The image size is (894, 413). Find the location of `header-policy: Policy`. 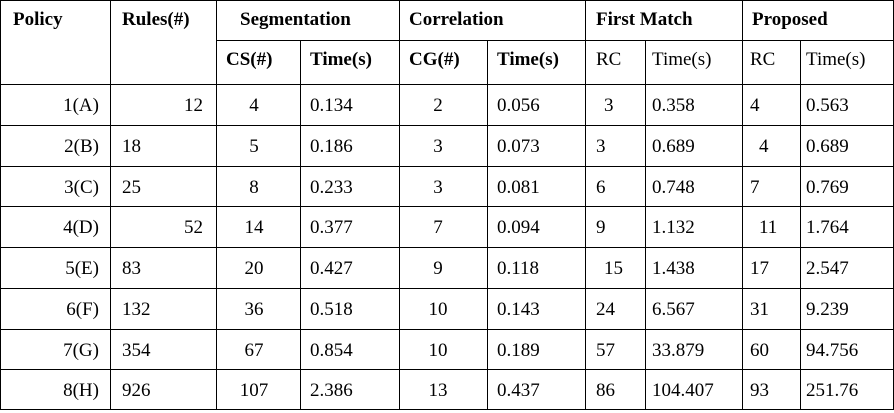

header-policy: Policy is located at coordinates (38, 19).